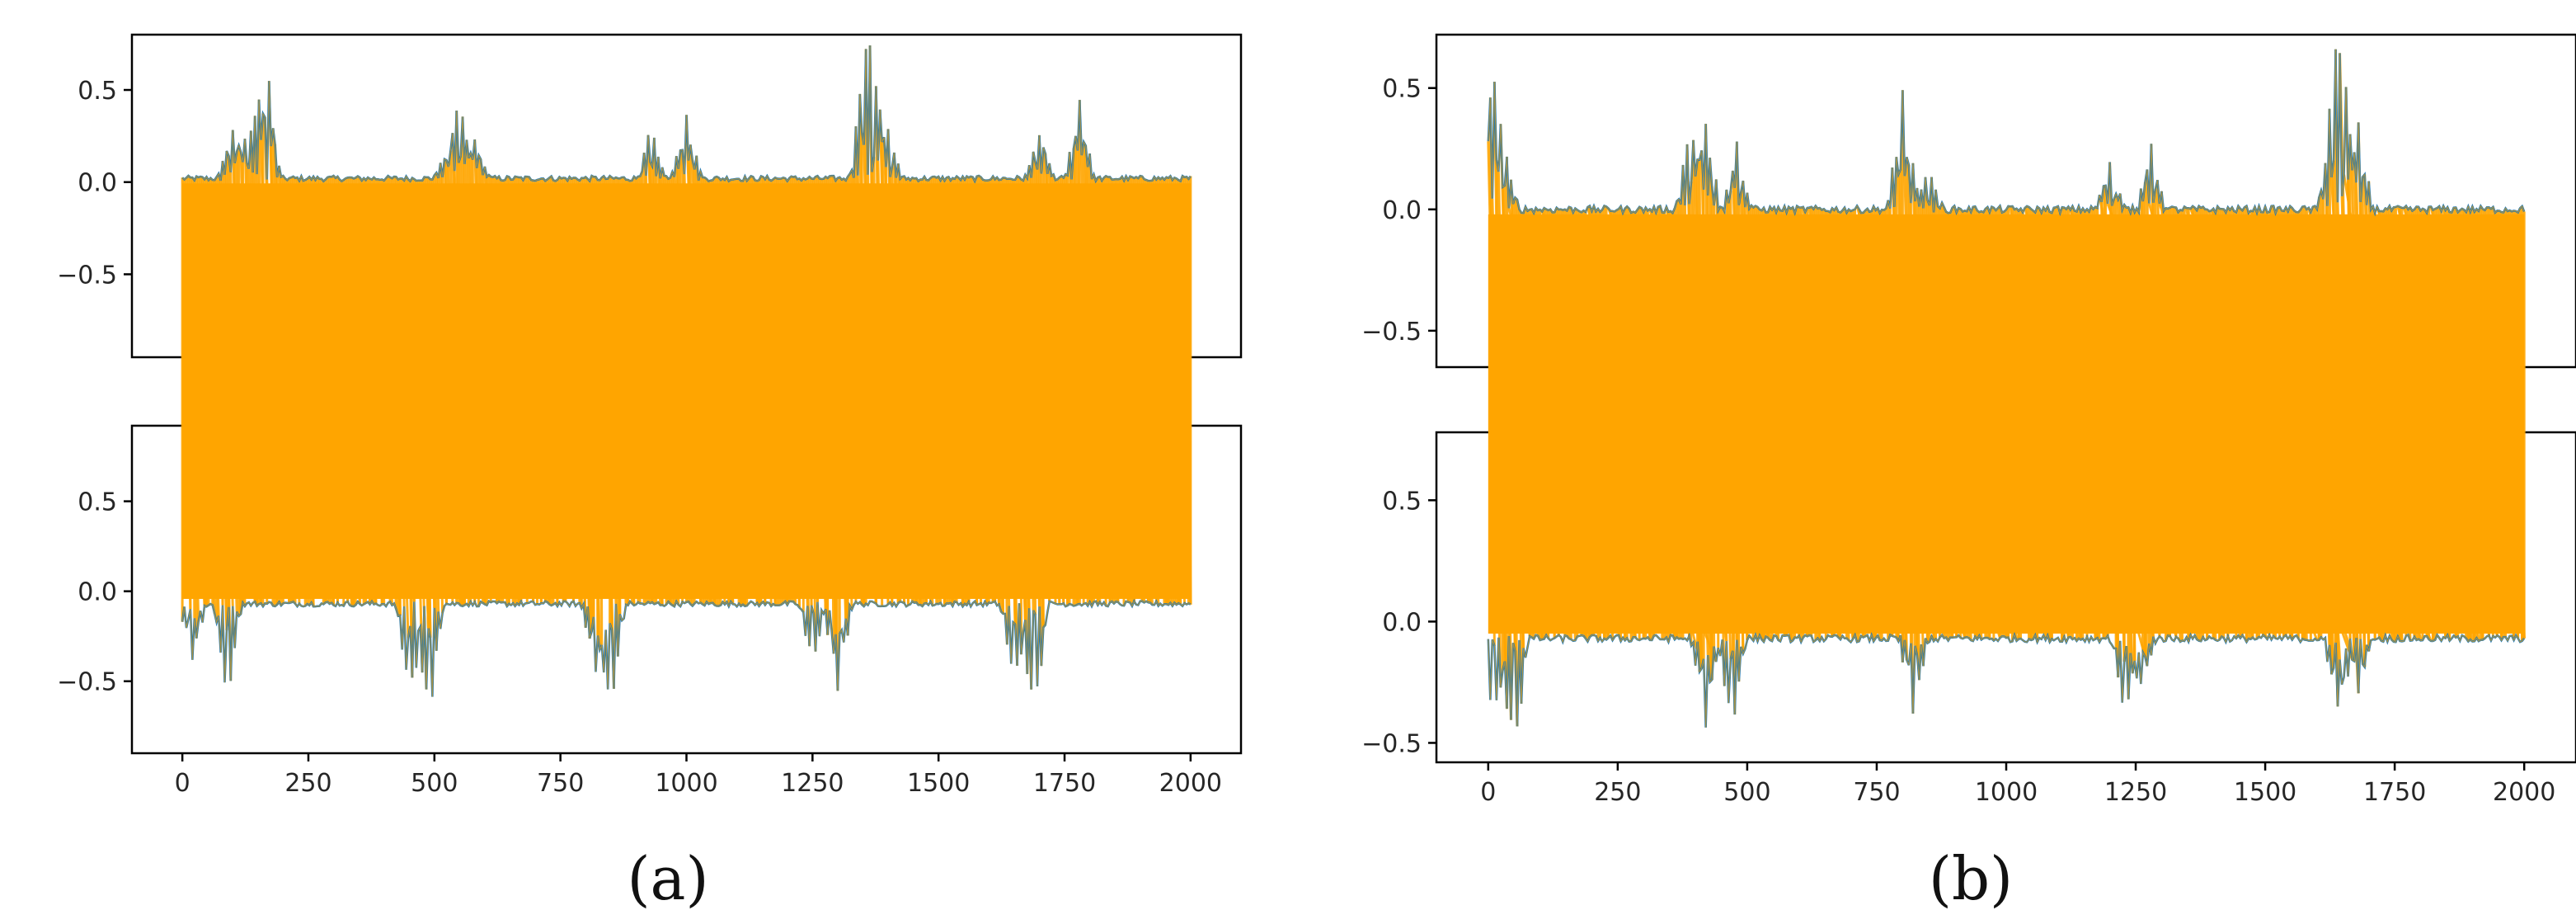 This screenshot has height=924, width=2576. What do you see at coordinates (667, 879) in the screenshot?
I see `caption-a: (a)` at bounding box center [667, 879].